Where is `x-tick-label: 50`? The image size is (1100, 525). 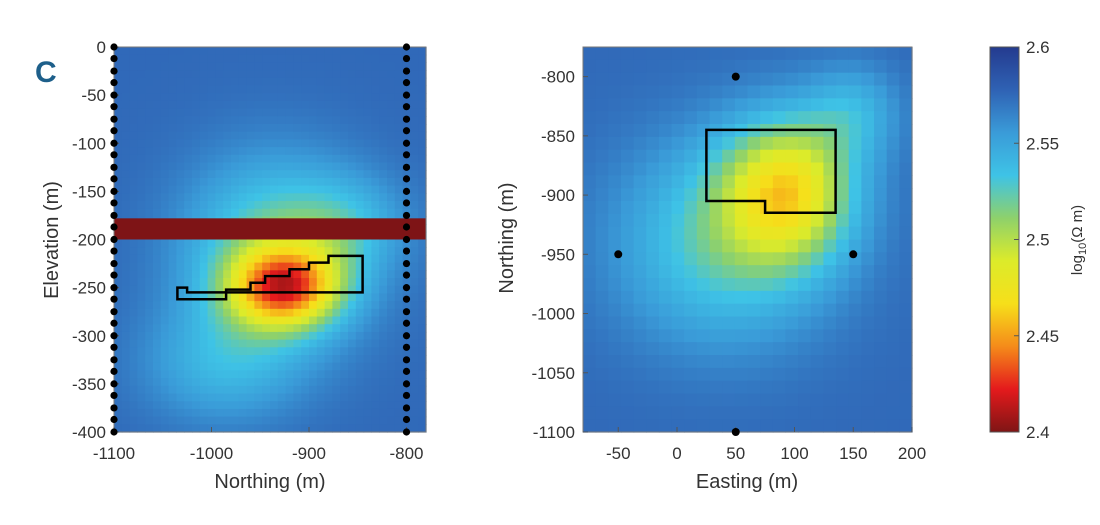
x-tick-label: 50 is located at coordinates (735, 453).